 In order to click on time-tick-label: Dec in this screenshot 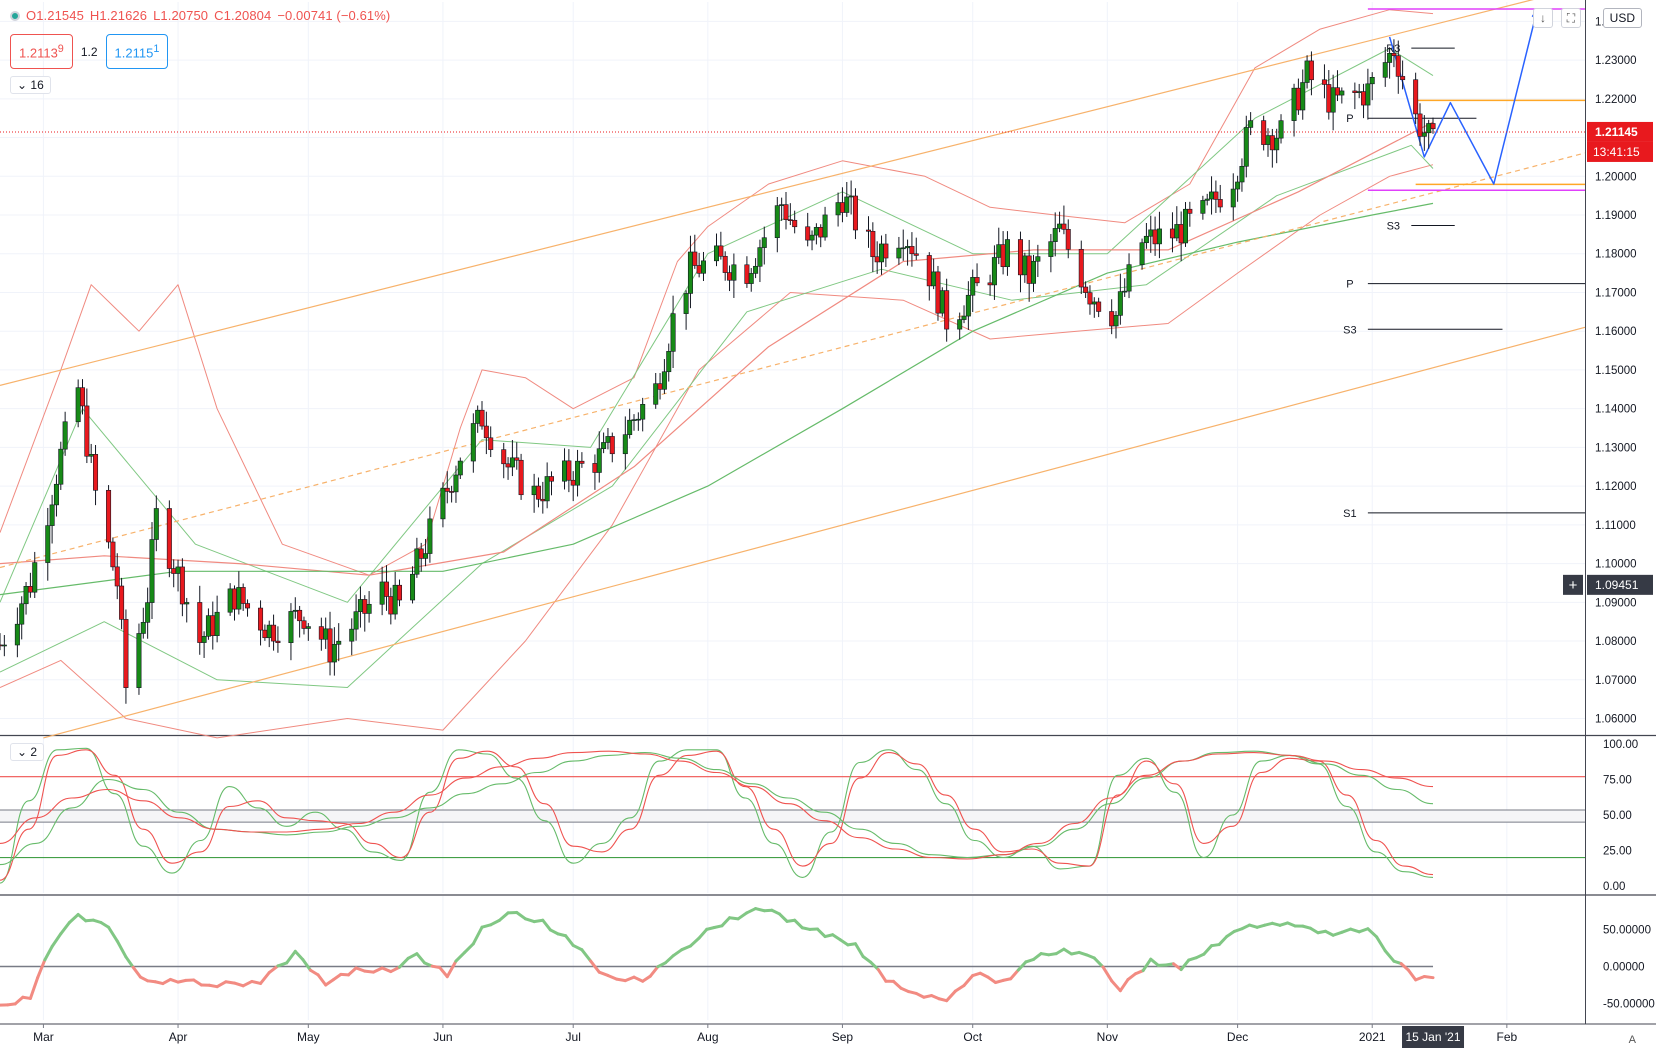, I will do `click(1237, 1037)`.